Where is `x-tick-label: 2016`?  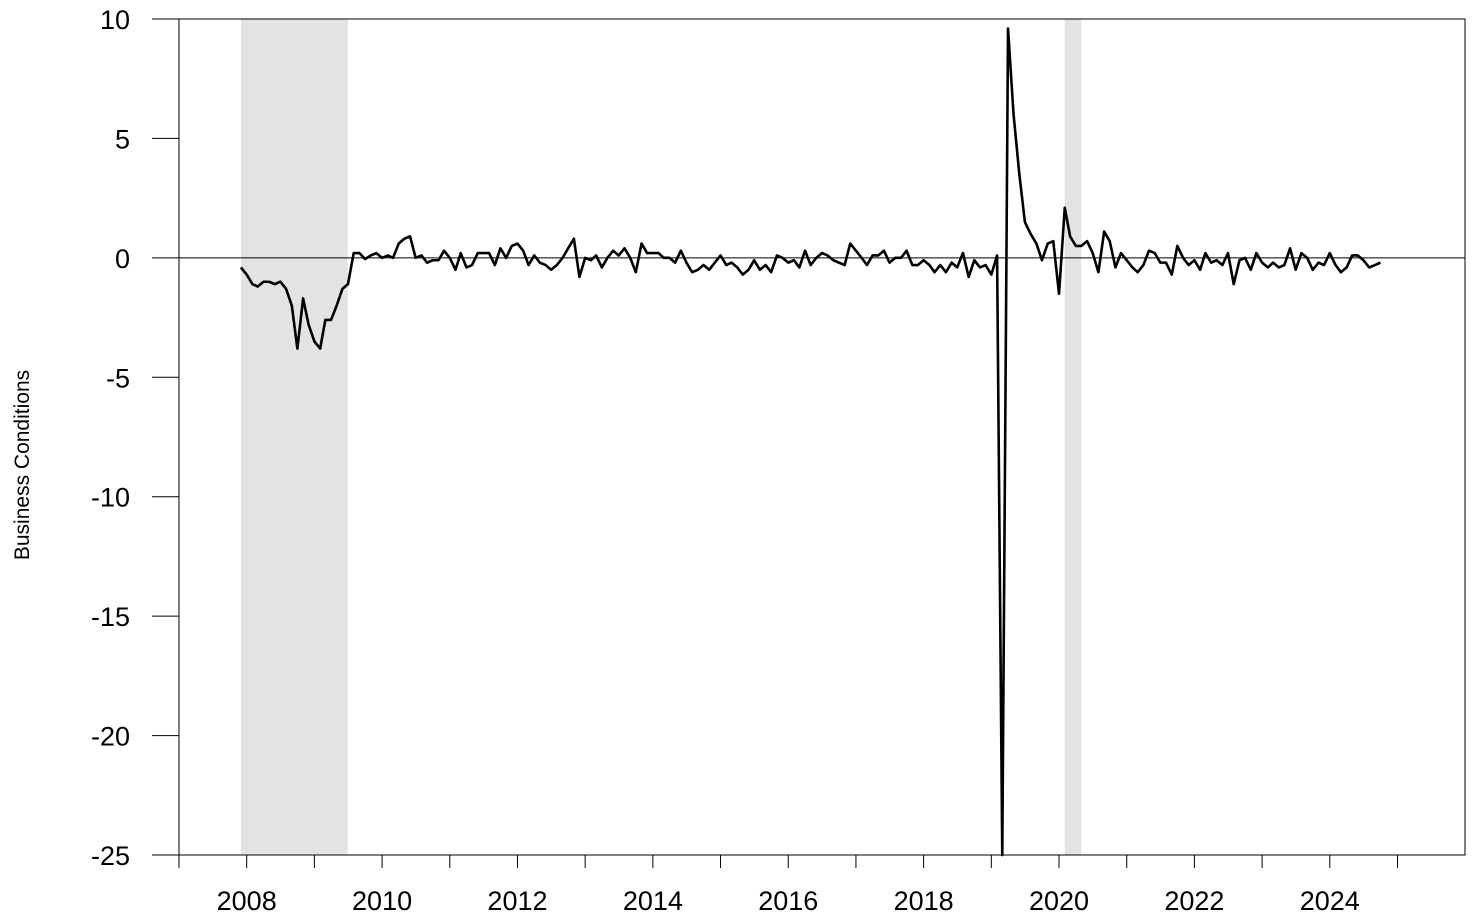 x-tick-label: 2016 is located at coordinates (788, 900).